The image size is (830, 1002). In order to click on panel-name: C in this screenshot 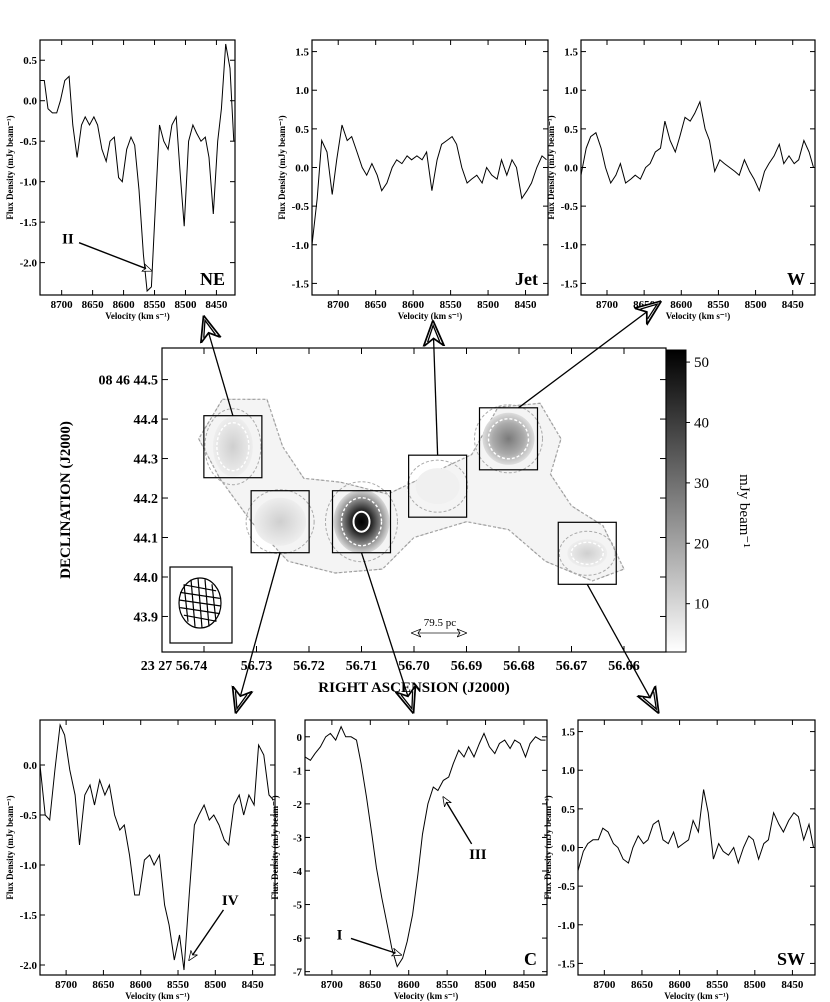, I will do `click(530, 959)`.